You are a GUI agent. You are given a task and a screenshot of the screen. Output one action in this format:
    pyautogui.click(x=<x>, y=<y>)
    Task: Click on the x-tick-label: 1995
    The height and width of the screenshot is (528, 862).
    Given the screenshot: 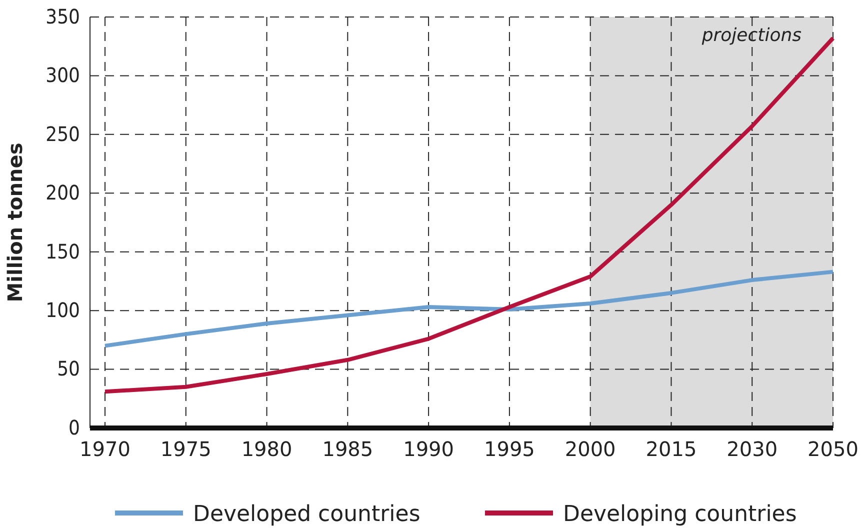 What is the action you would take?
    pyautogui.click(x=509, y=449)
    